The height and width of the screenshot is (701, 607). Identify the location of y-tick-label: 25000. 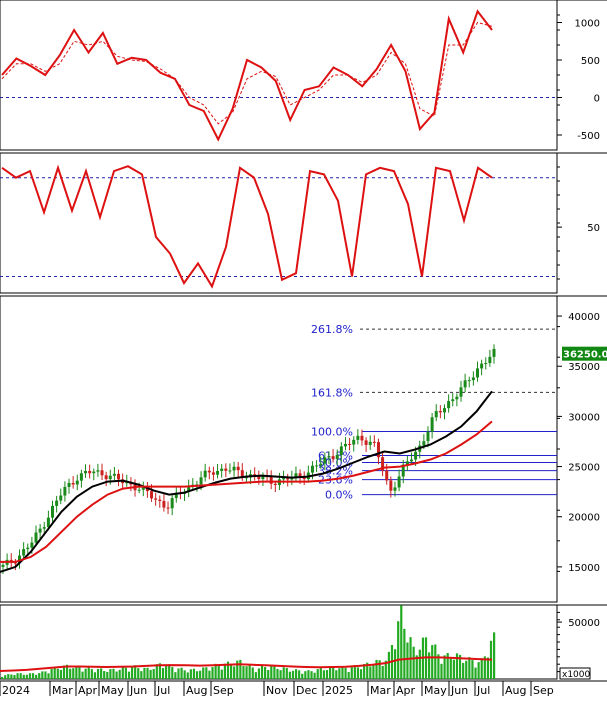
(584, 468).